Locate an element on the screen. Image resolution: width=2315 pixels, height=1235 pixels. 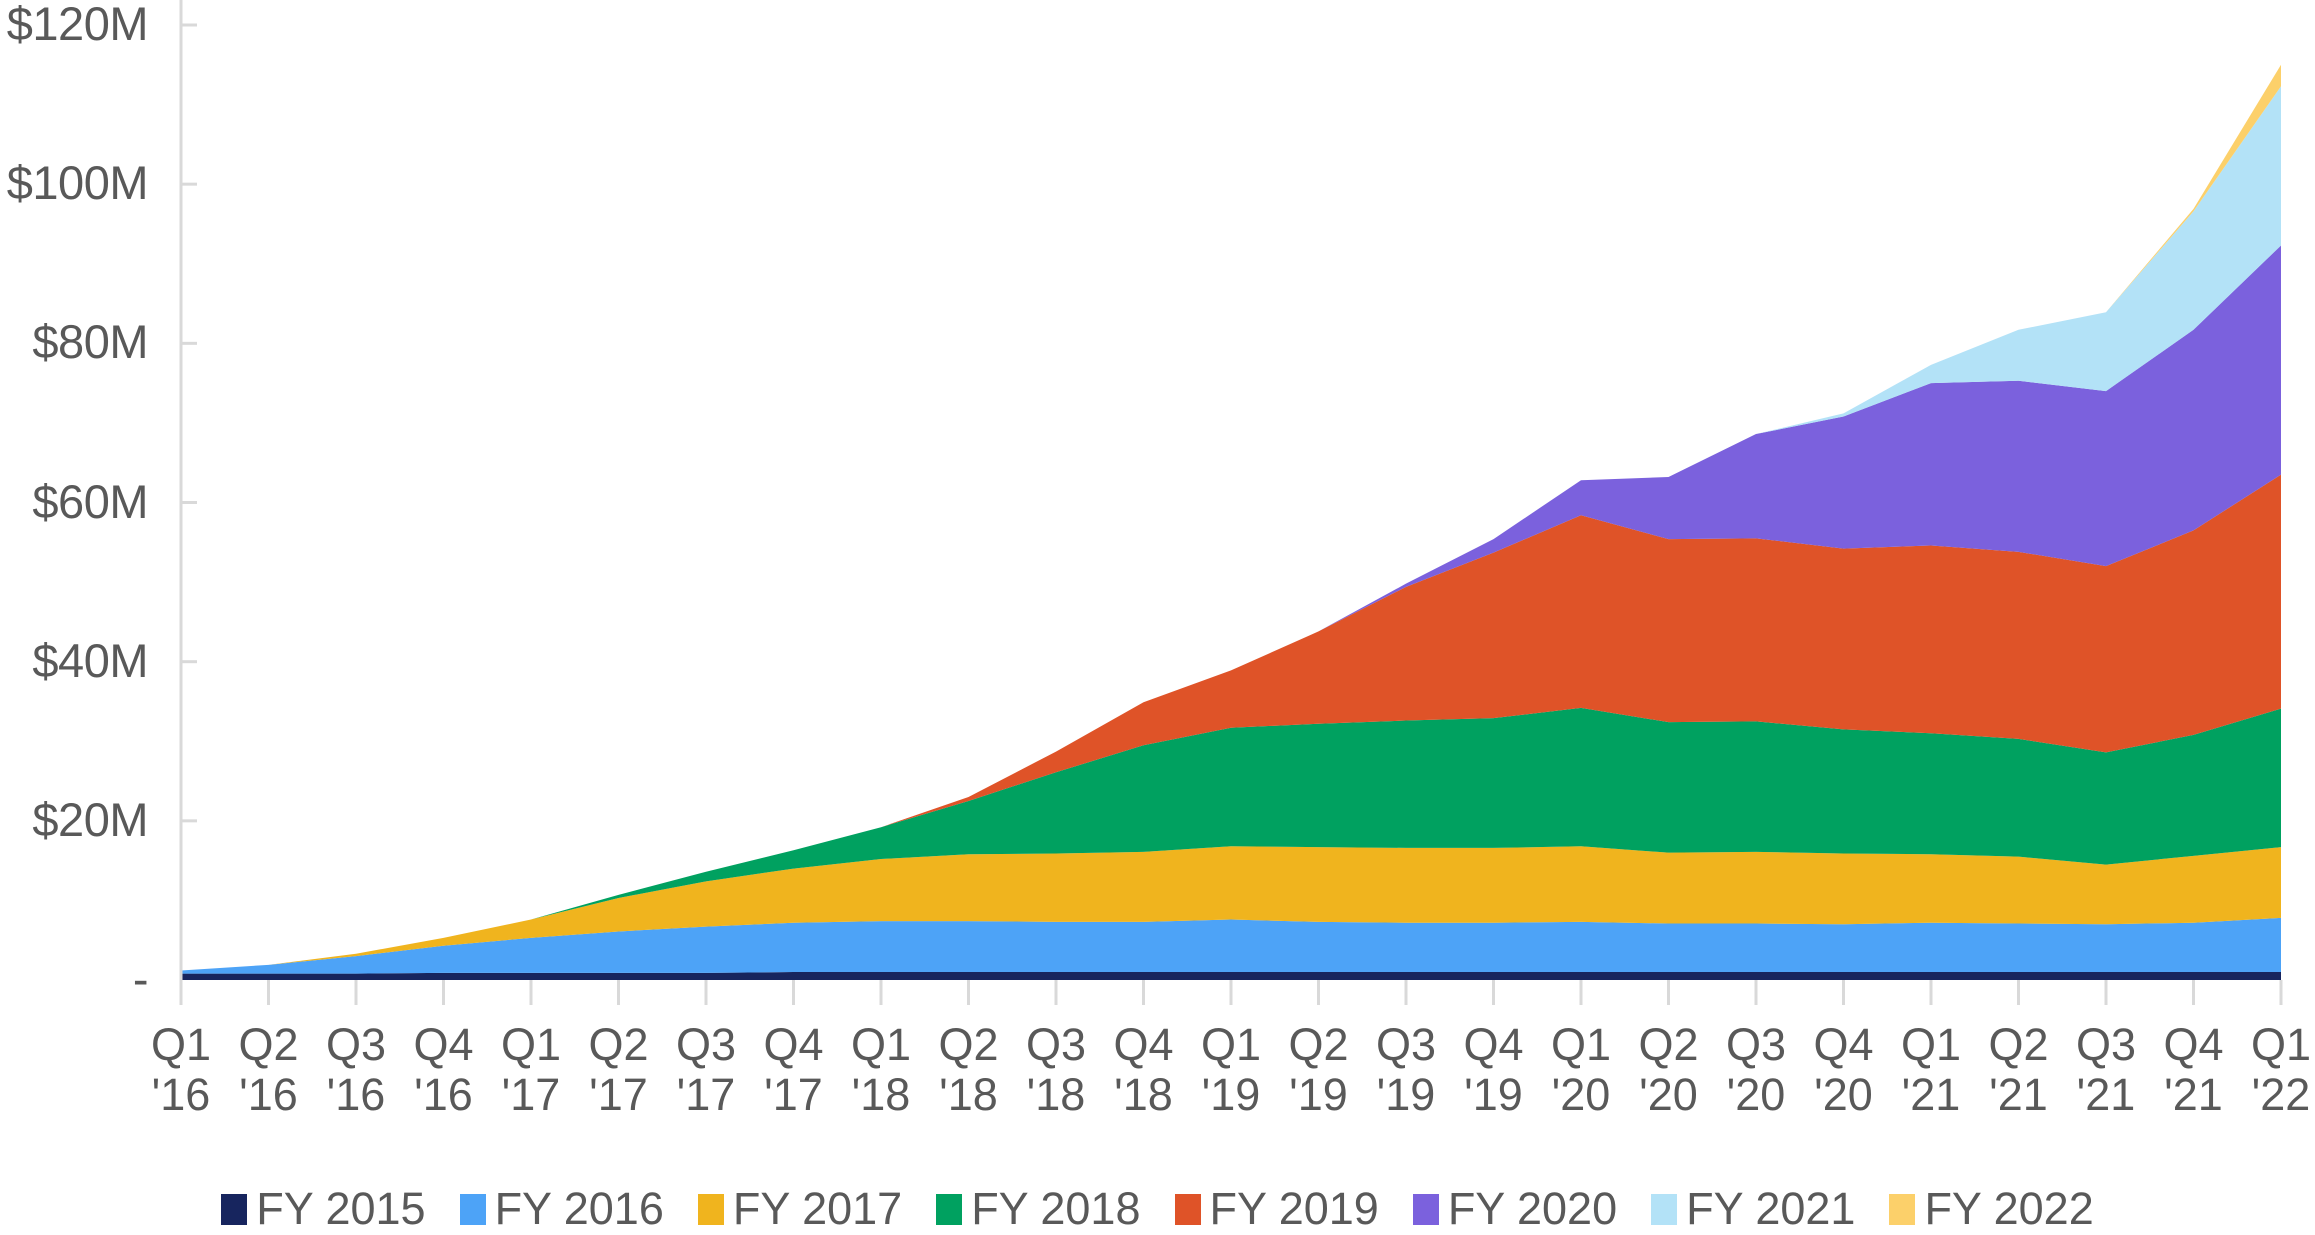
x-axis-tick-label: Q1'16 is located at coordinates (181, 1070).